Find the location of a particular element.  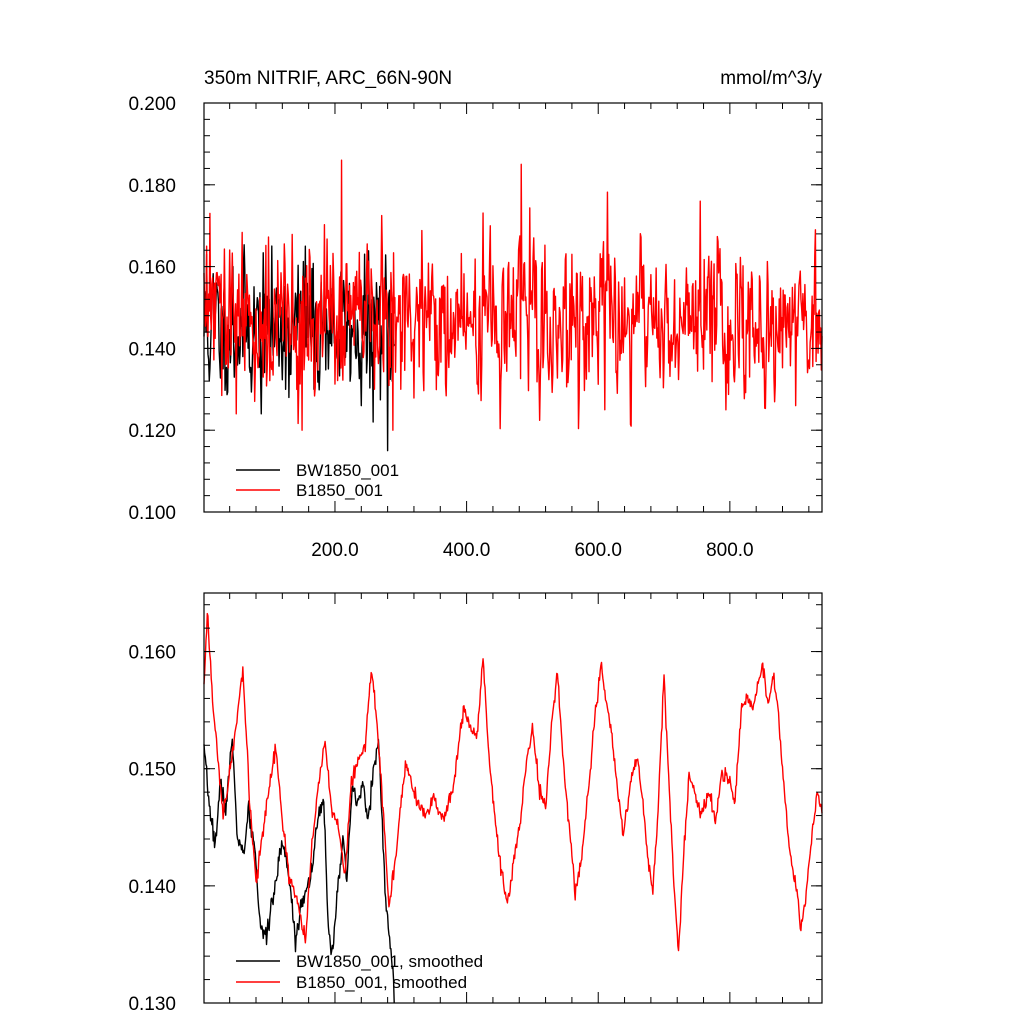

top-x-tick-label: 200.0 is located at coordinates (335, 550).